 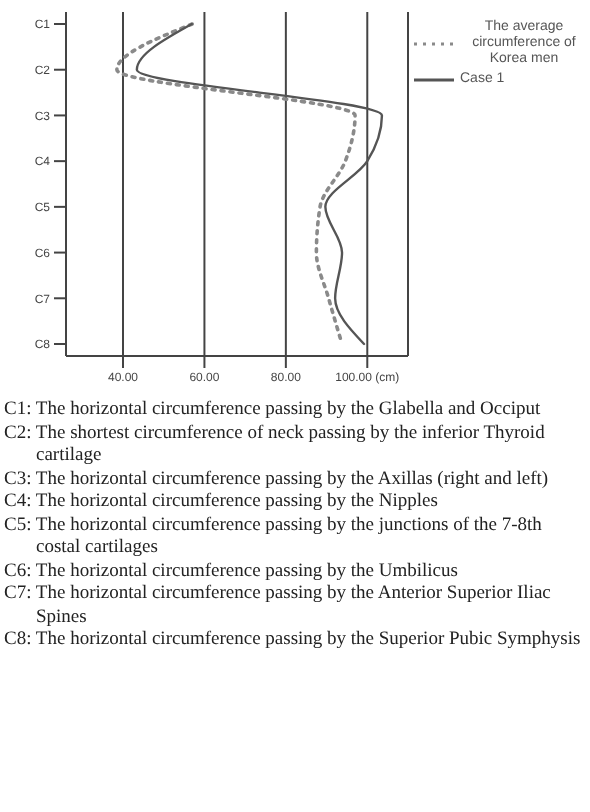 What do you see at coordinates (232, 572) in the screenshot?
I see `text: C6: The horizontal circumference passing by the Umbilicus` at bounding box center [232, 572].